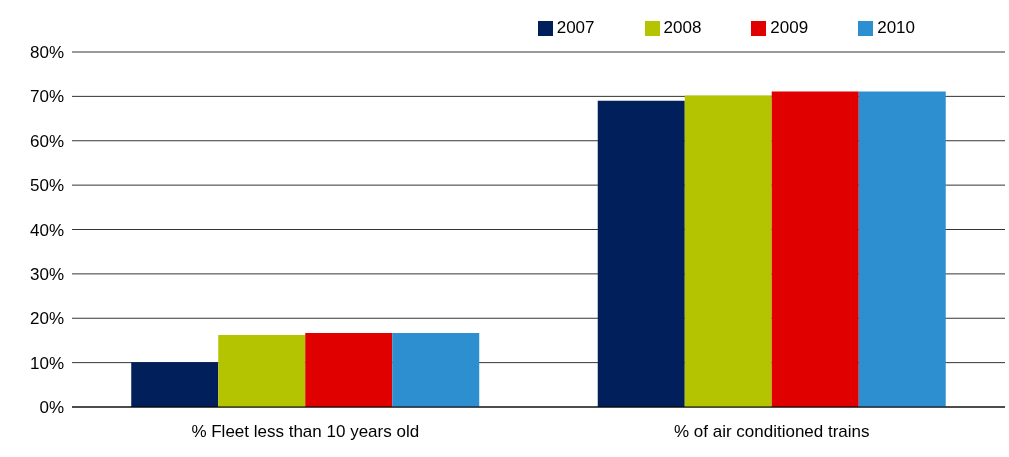 The height and width of the screenshot is (457, 1009). I want to click on legend-label: 2008, so click(682, 27).